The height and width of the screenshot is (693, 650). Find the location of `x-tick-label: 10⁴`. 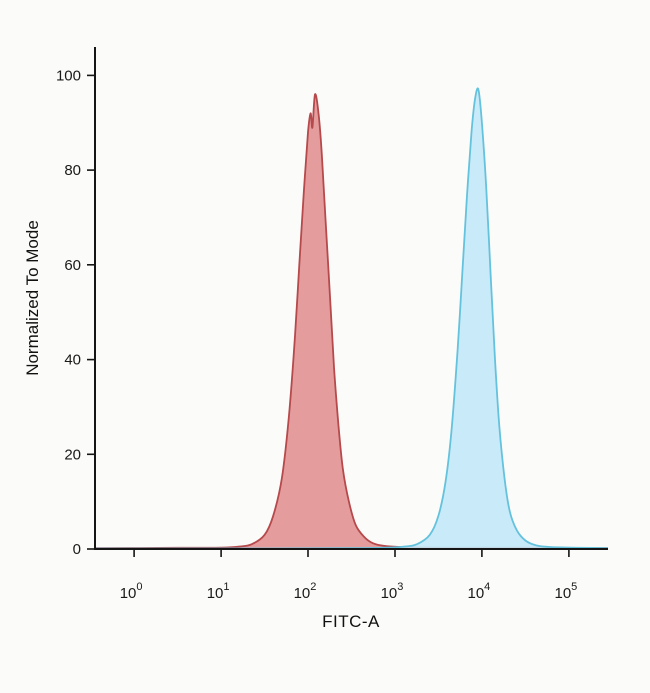

x-tick-label: 10⁴ is located at coordinates (478, 591).